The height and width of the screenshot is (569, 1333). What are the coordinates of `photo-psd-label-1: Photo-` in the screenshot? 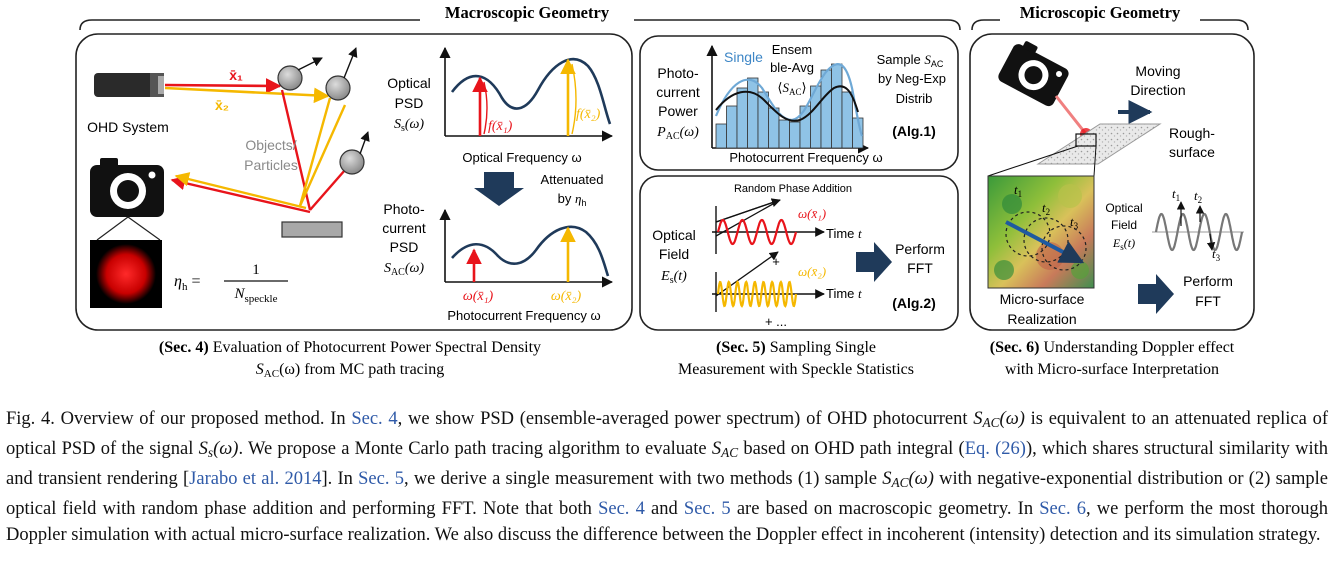 It's located at (404, 209).